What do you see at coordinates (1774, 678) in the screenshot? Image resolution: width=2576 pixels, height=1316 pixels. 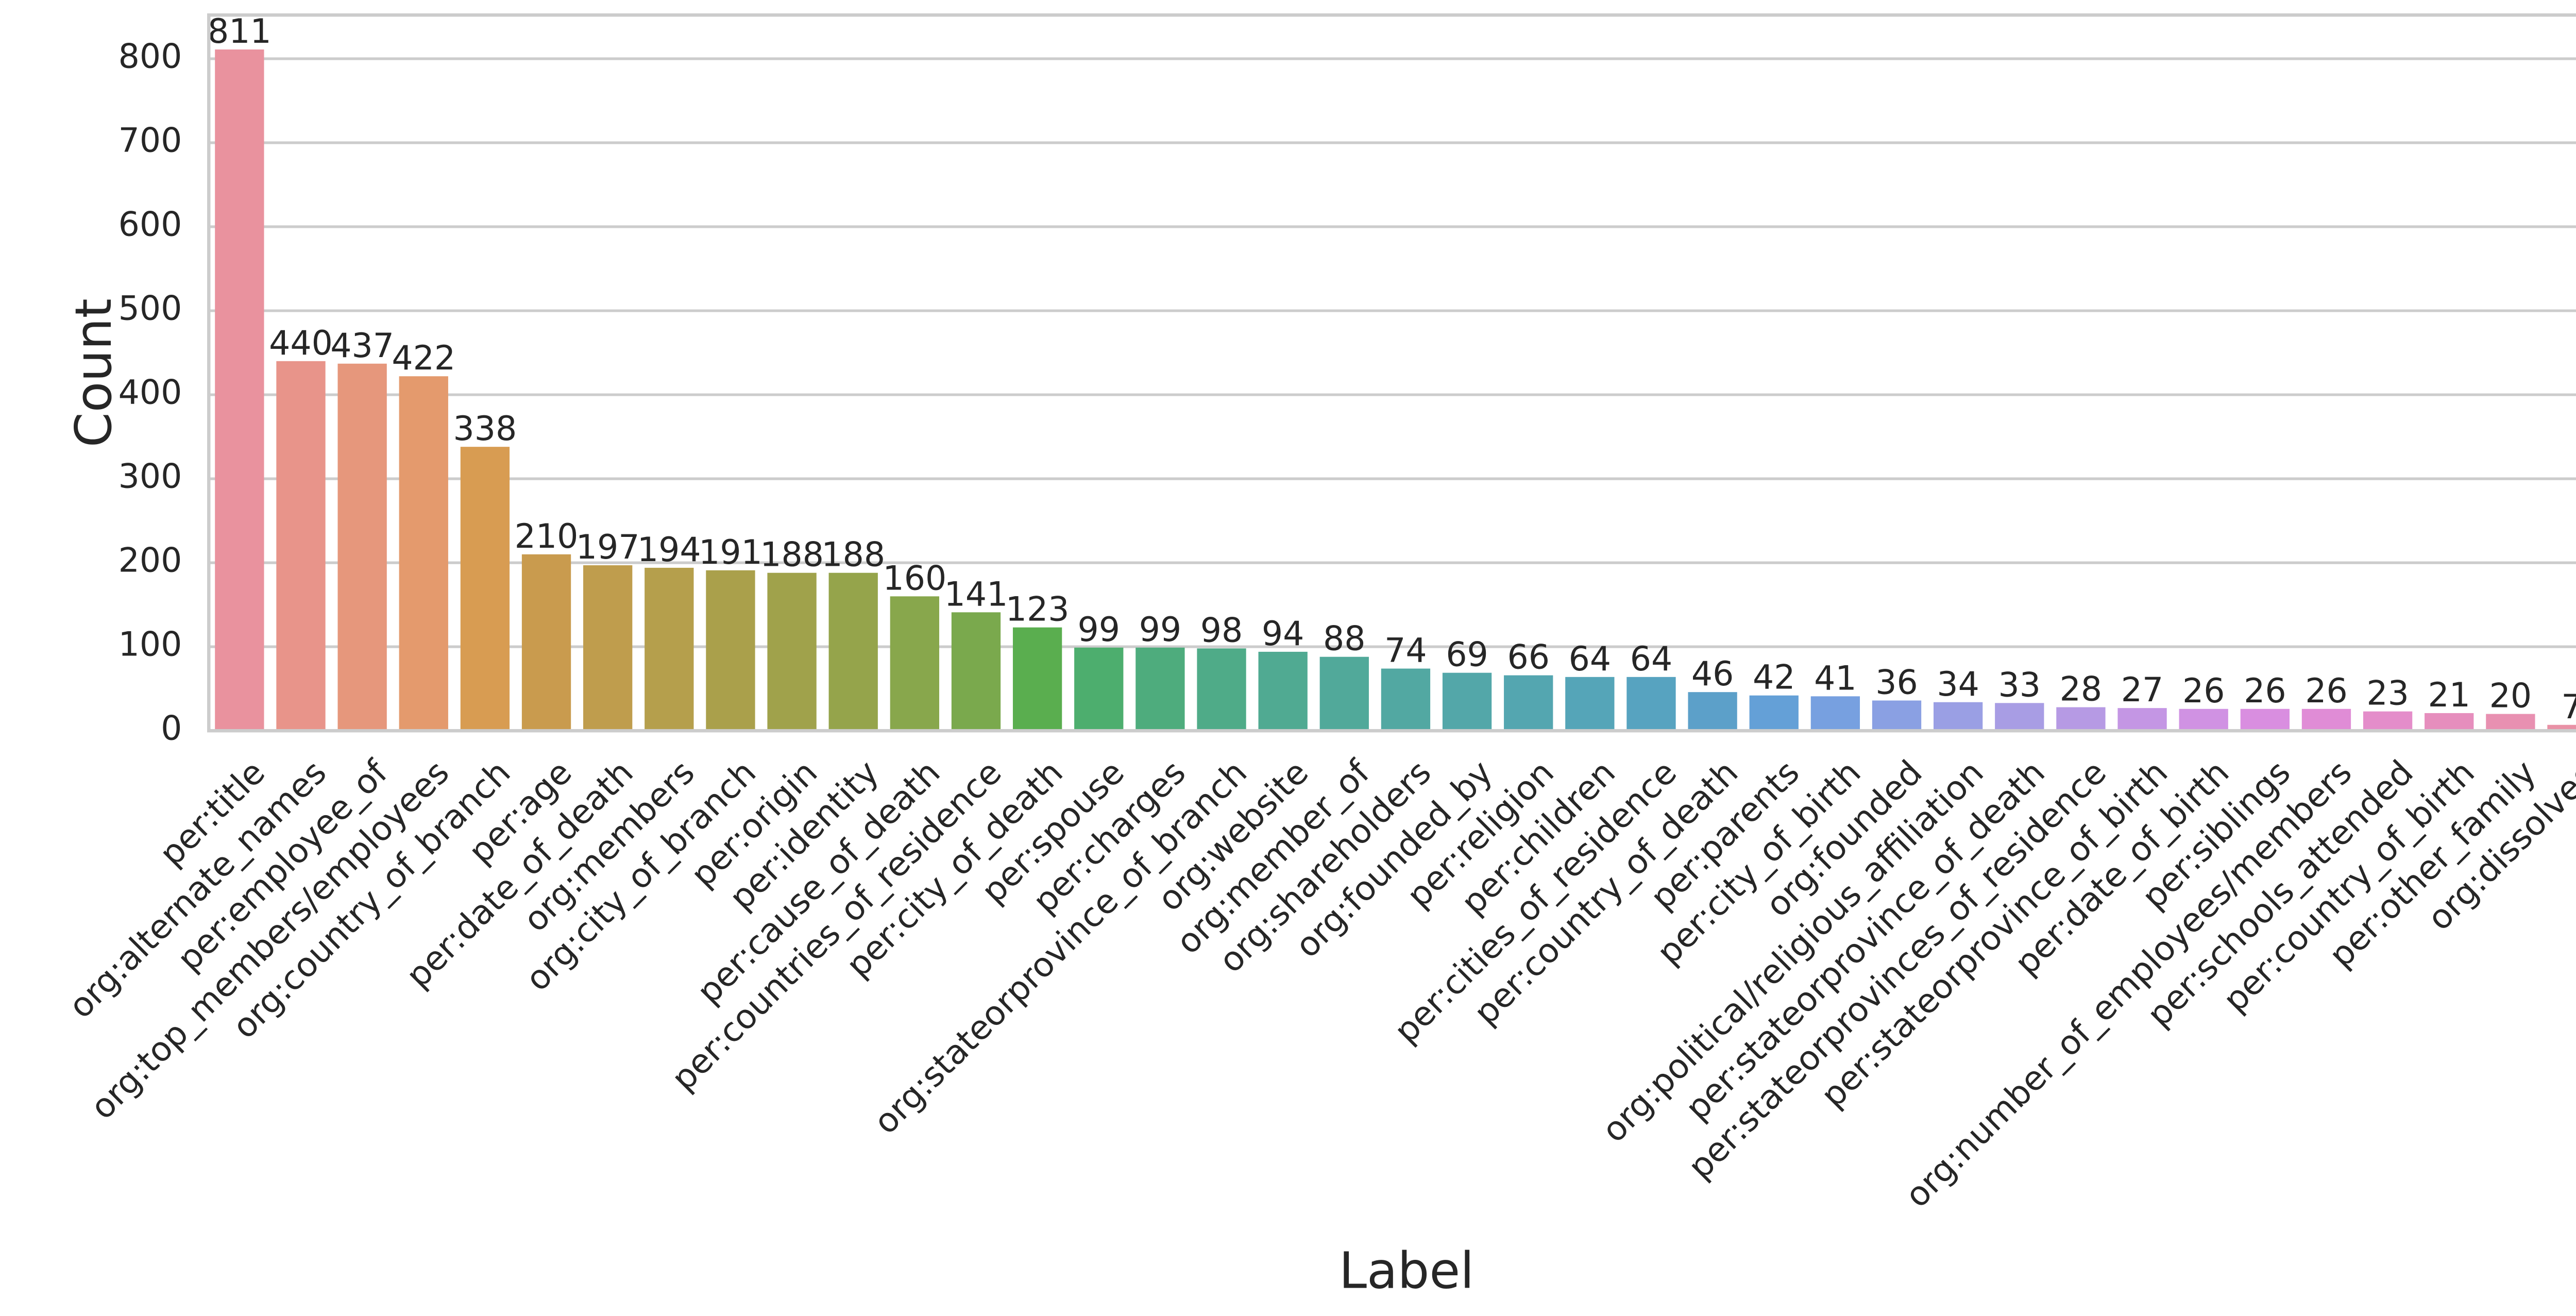 I see `value-label: 42` at bounding box center [1774, 678].